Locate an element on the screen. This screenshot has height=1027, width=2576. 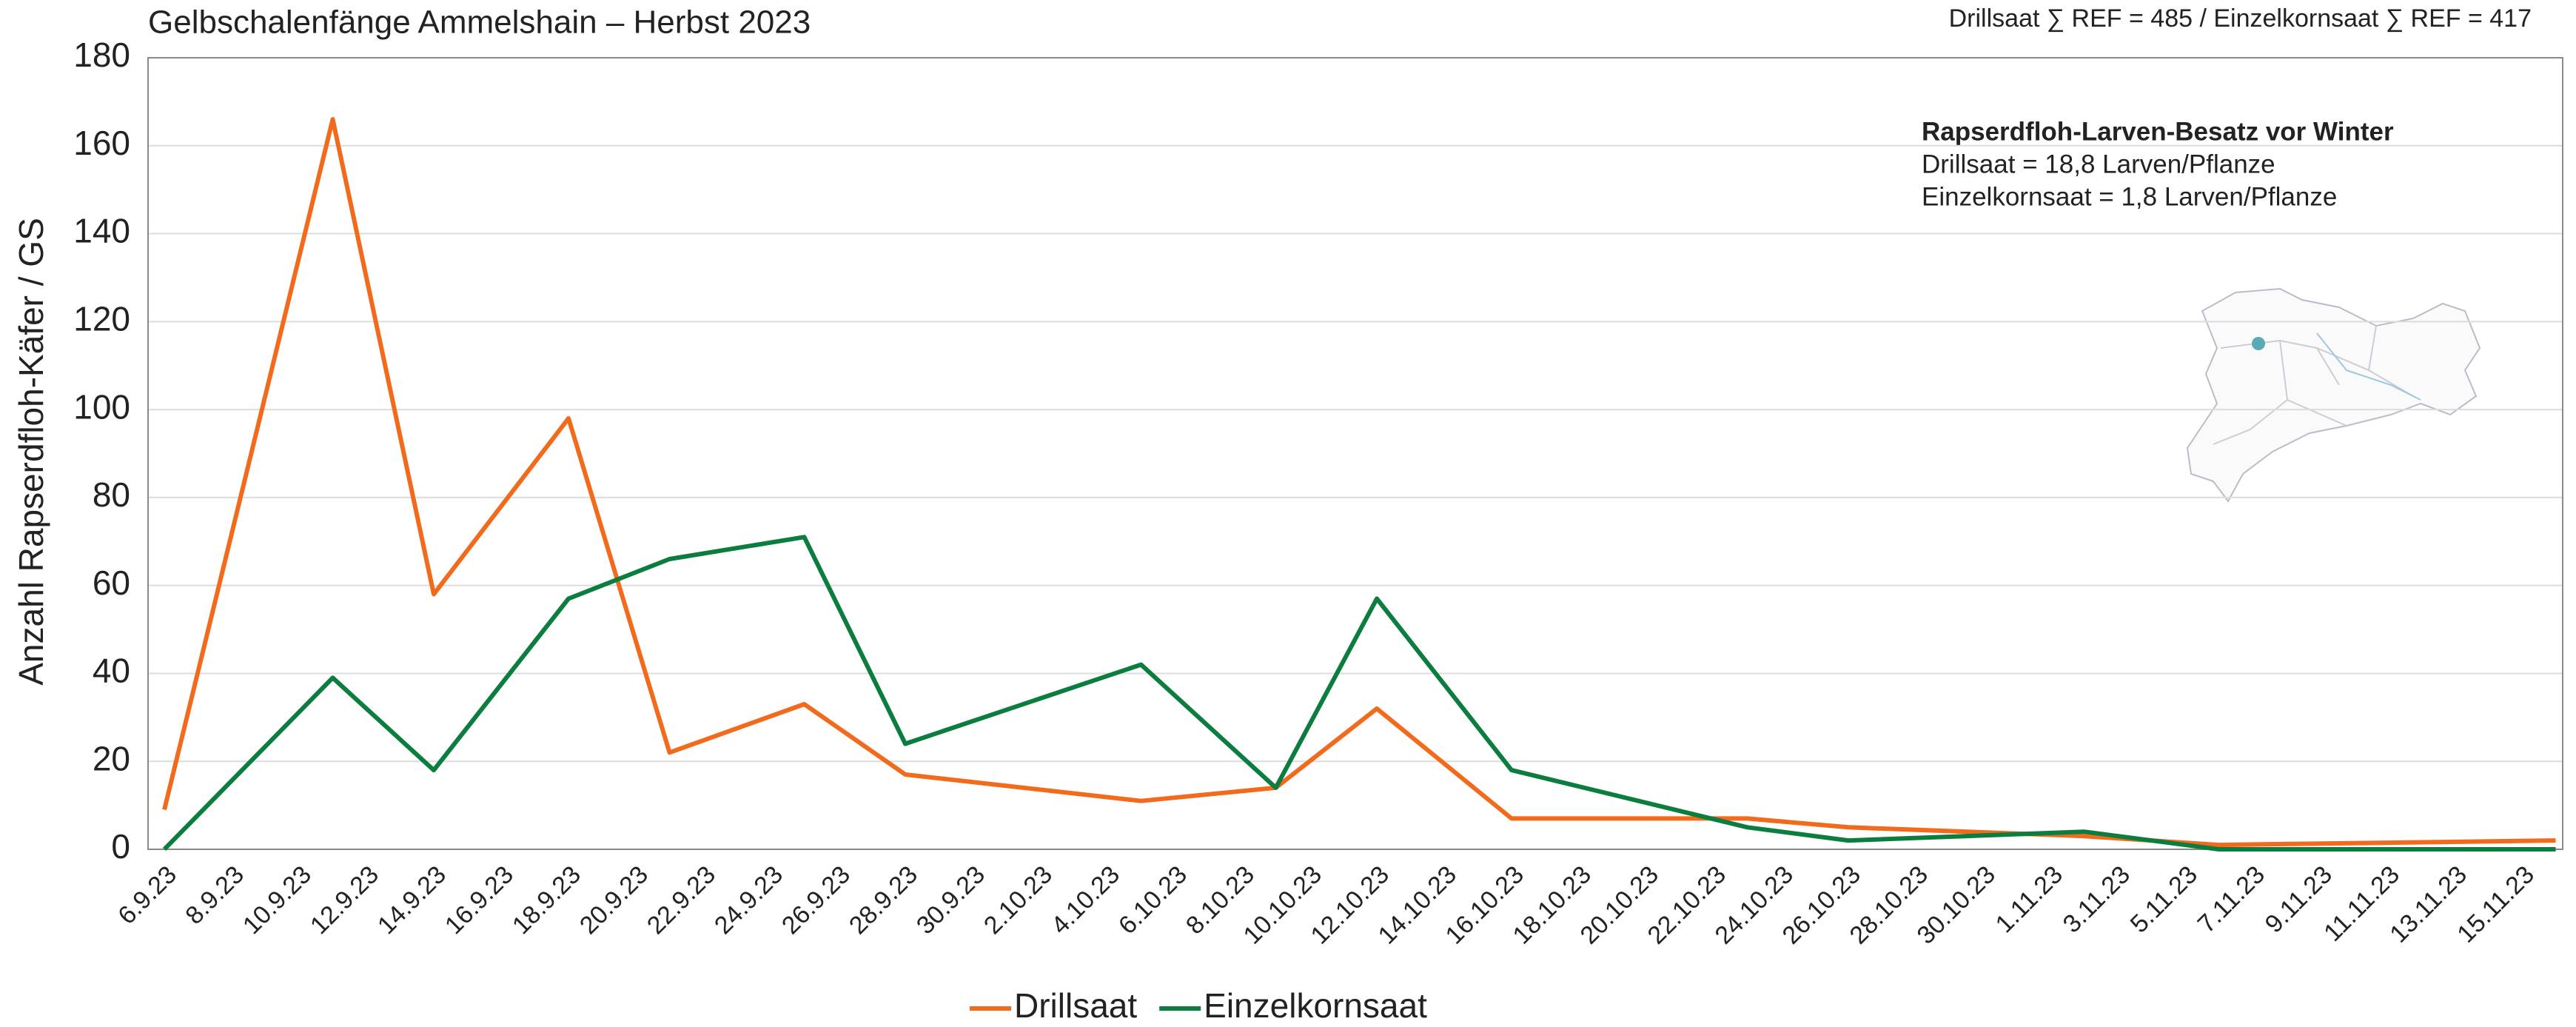
x-tick-label: 14.9.23 is located at coordinates (412, 900).